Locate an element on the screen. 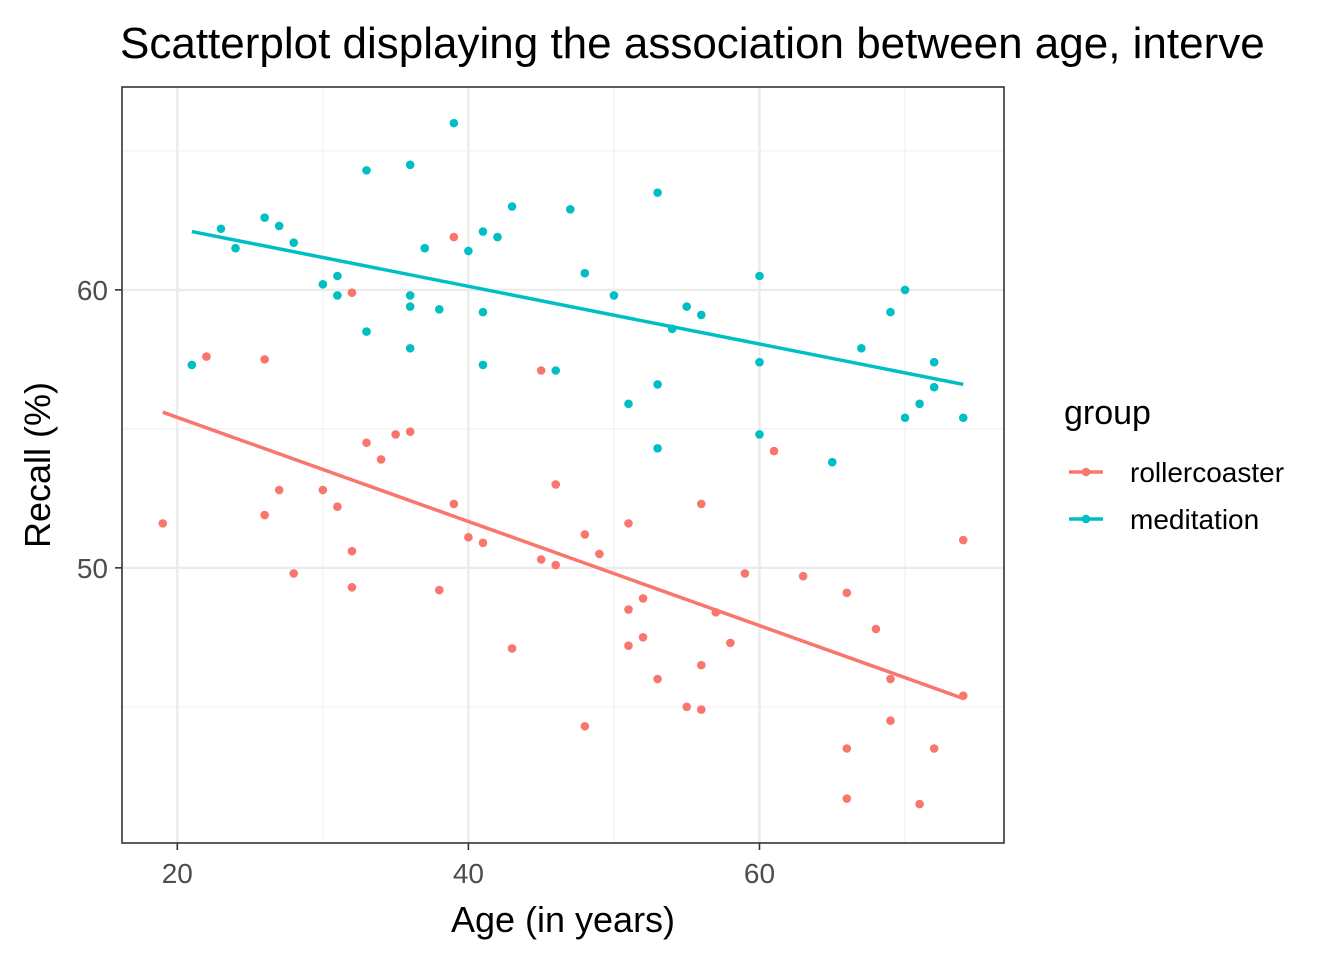  x-axis: 20 40 60 is located at coordinates (468, 866).